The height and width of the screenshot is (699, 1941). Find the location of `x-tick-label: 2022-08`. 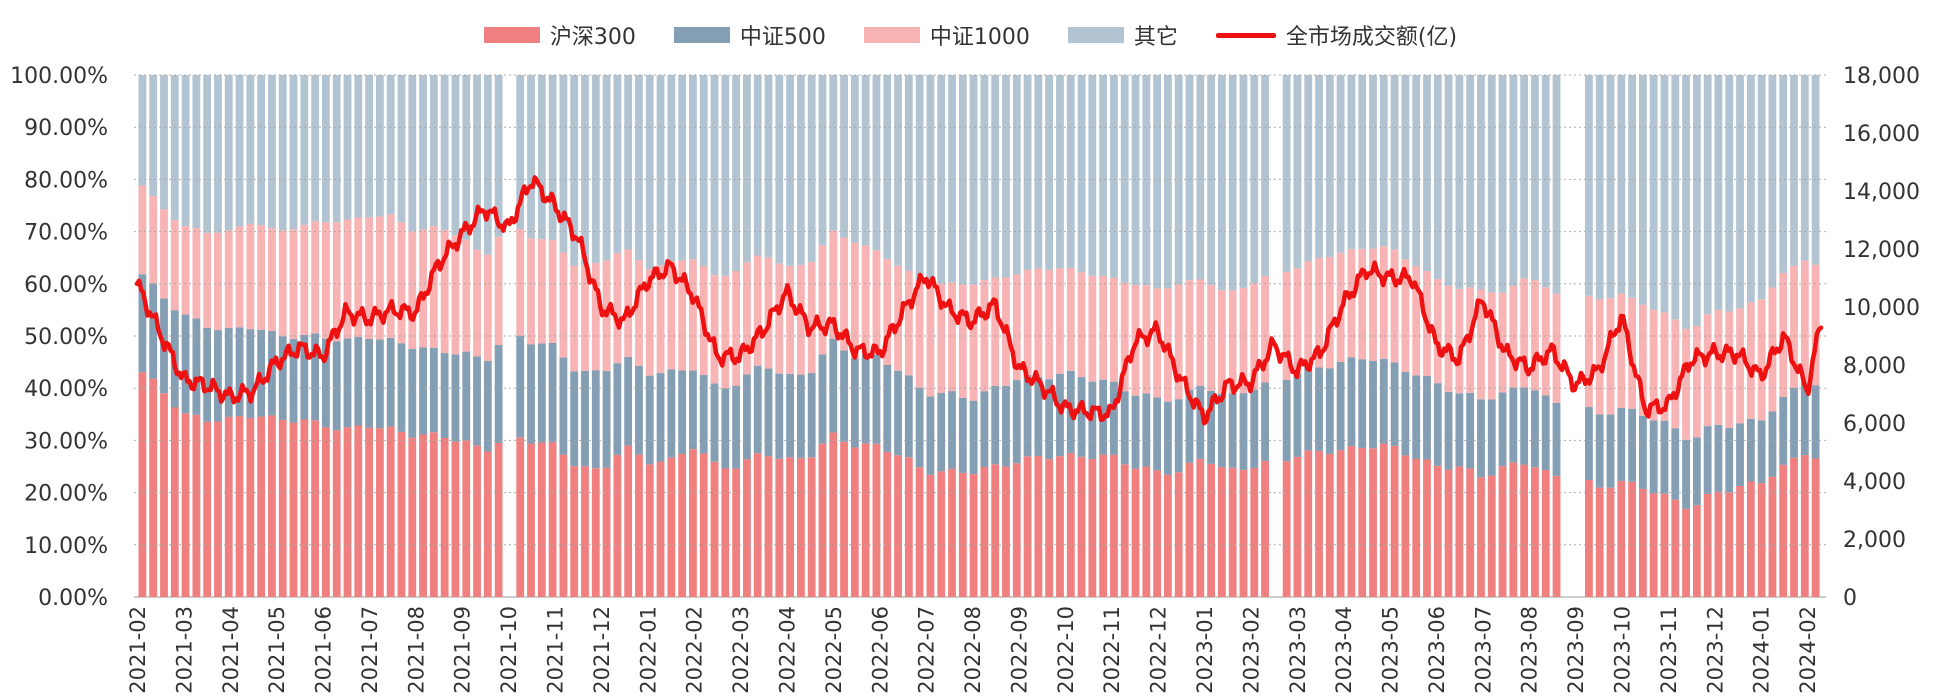

x-tick-label: 2022-08 is located at coordinates (973, 650).